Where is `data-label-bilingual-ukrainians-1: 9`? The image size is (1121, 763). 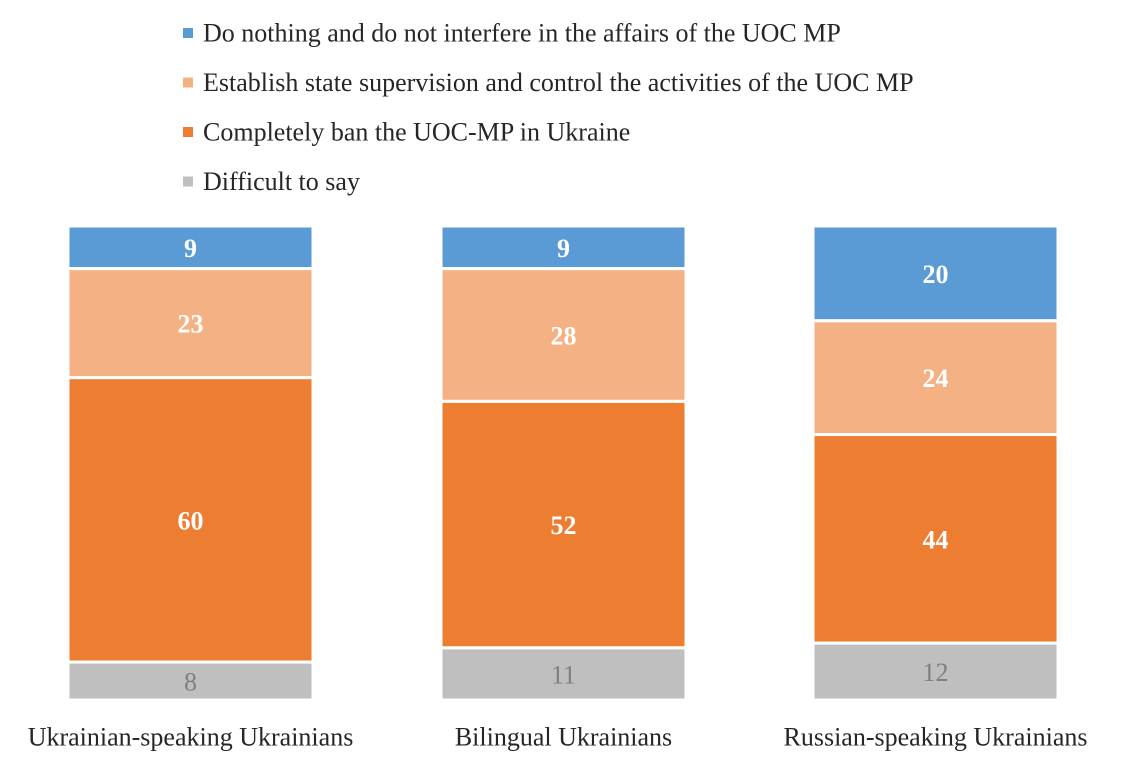
data-label-bilingual-ukrainians-1: 9 is located at coordinates (563, 248).